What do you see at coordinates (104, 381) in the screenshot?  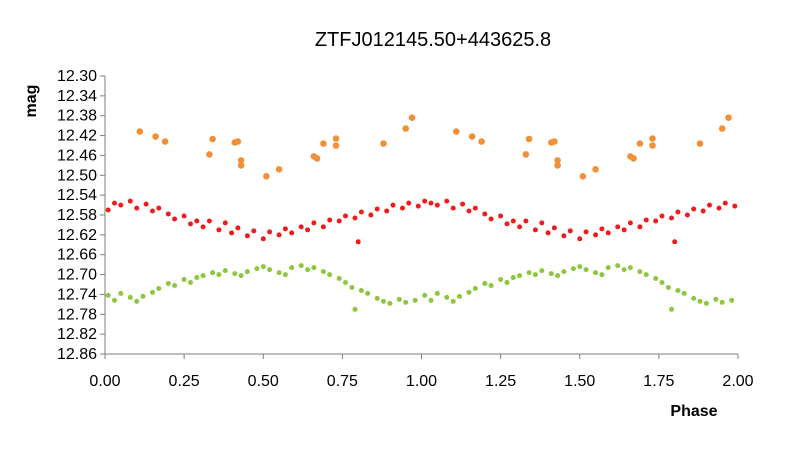 I see `x-tick-label: 0.00` at bounding box center [104, 381].